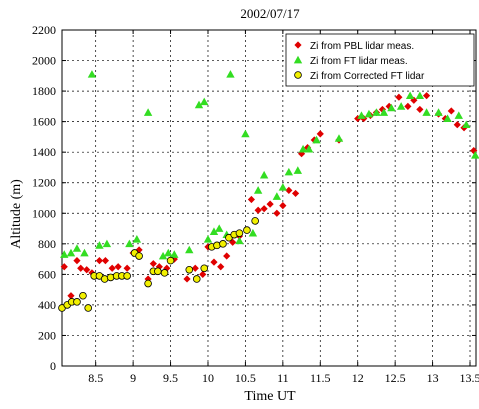 This screenshot has width=479, height=409. What do you see at coordinates (44, 91) in the screenshot?
I see `y-tick-label: 1800` at bounding box center [44, 91].